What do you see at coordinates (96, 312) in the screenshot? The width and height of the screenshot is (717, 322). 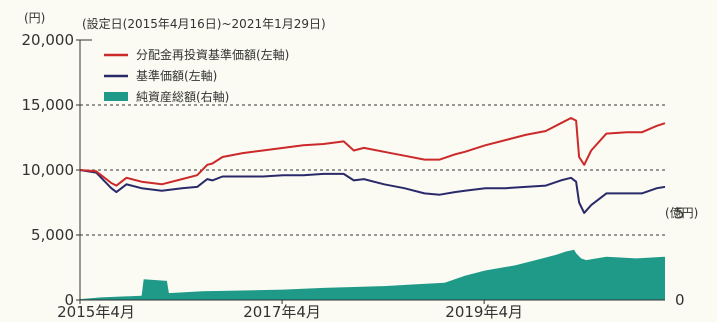 I see `x-tick-label-0: 2015年4月` at bounding box center [96, 312].